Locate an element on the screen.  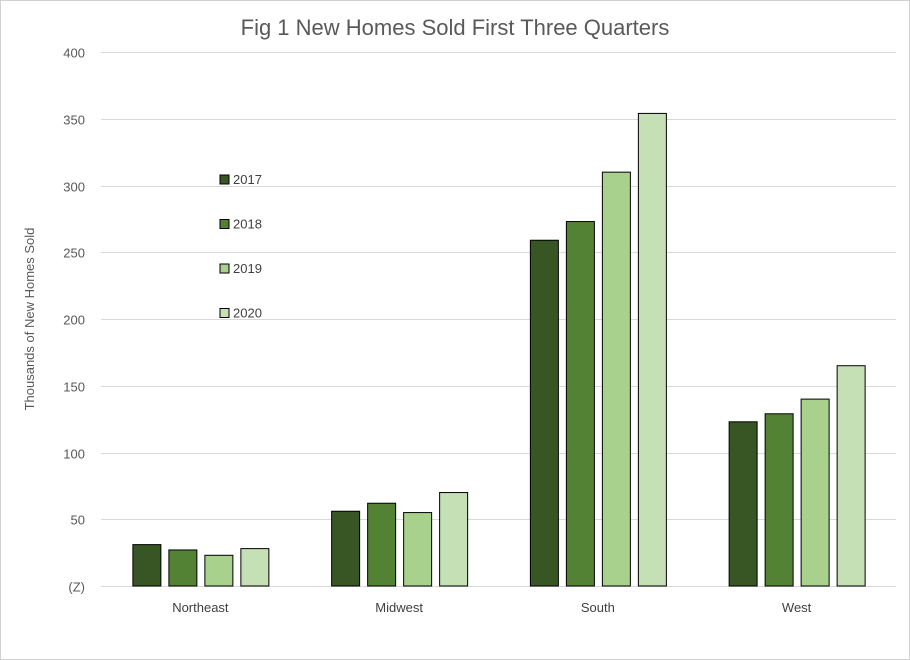
bar-northeast-2017 is located at coordinates (147, 565).